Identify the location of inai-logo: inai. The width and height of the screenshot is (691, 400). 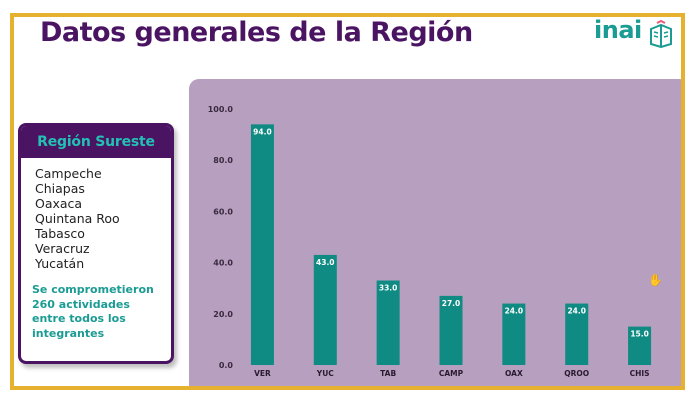
(636, 32).